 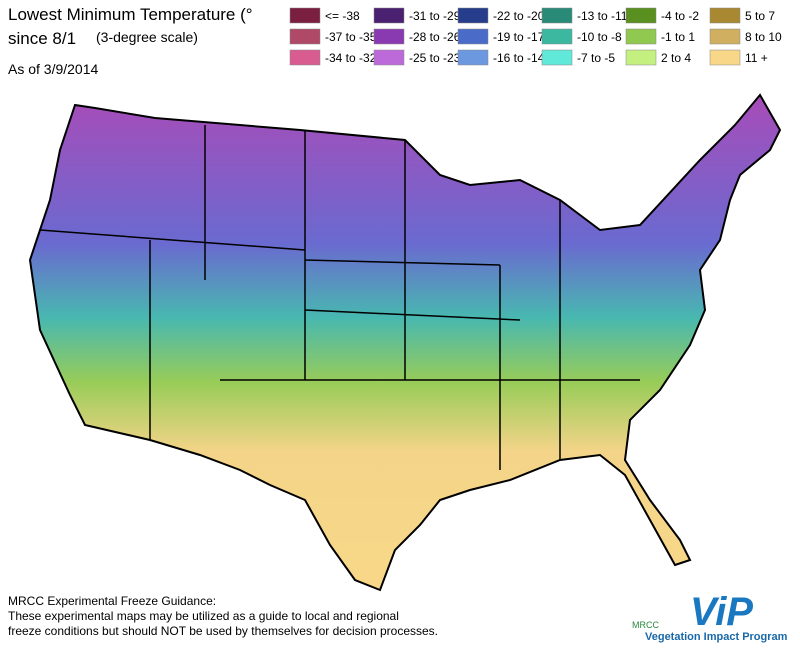 I want to click on legend-label: -28 to -26, so click(x=435, y=37).